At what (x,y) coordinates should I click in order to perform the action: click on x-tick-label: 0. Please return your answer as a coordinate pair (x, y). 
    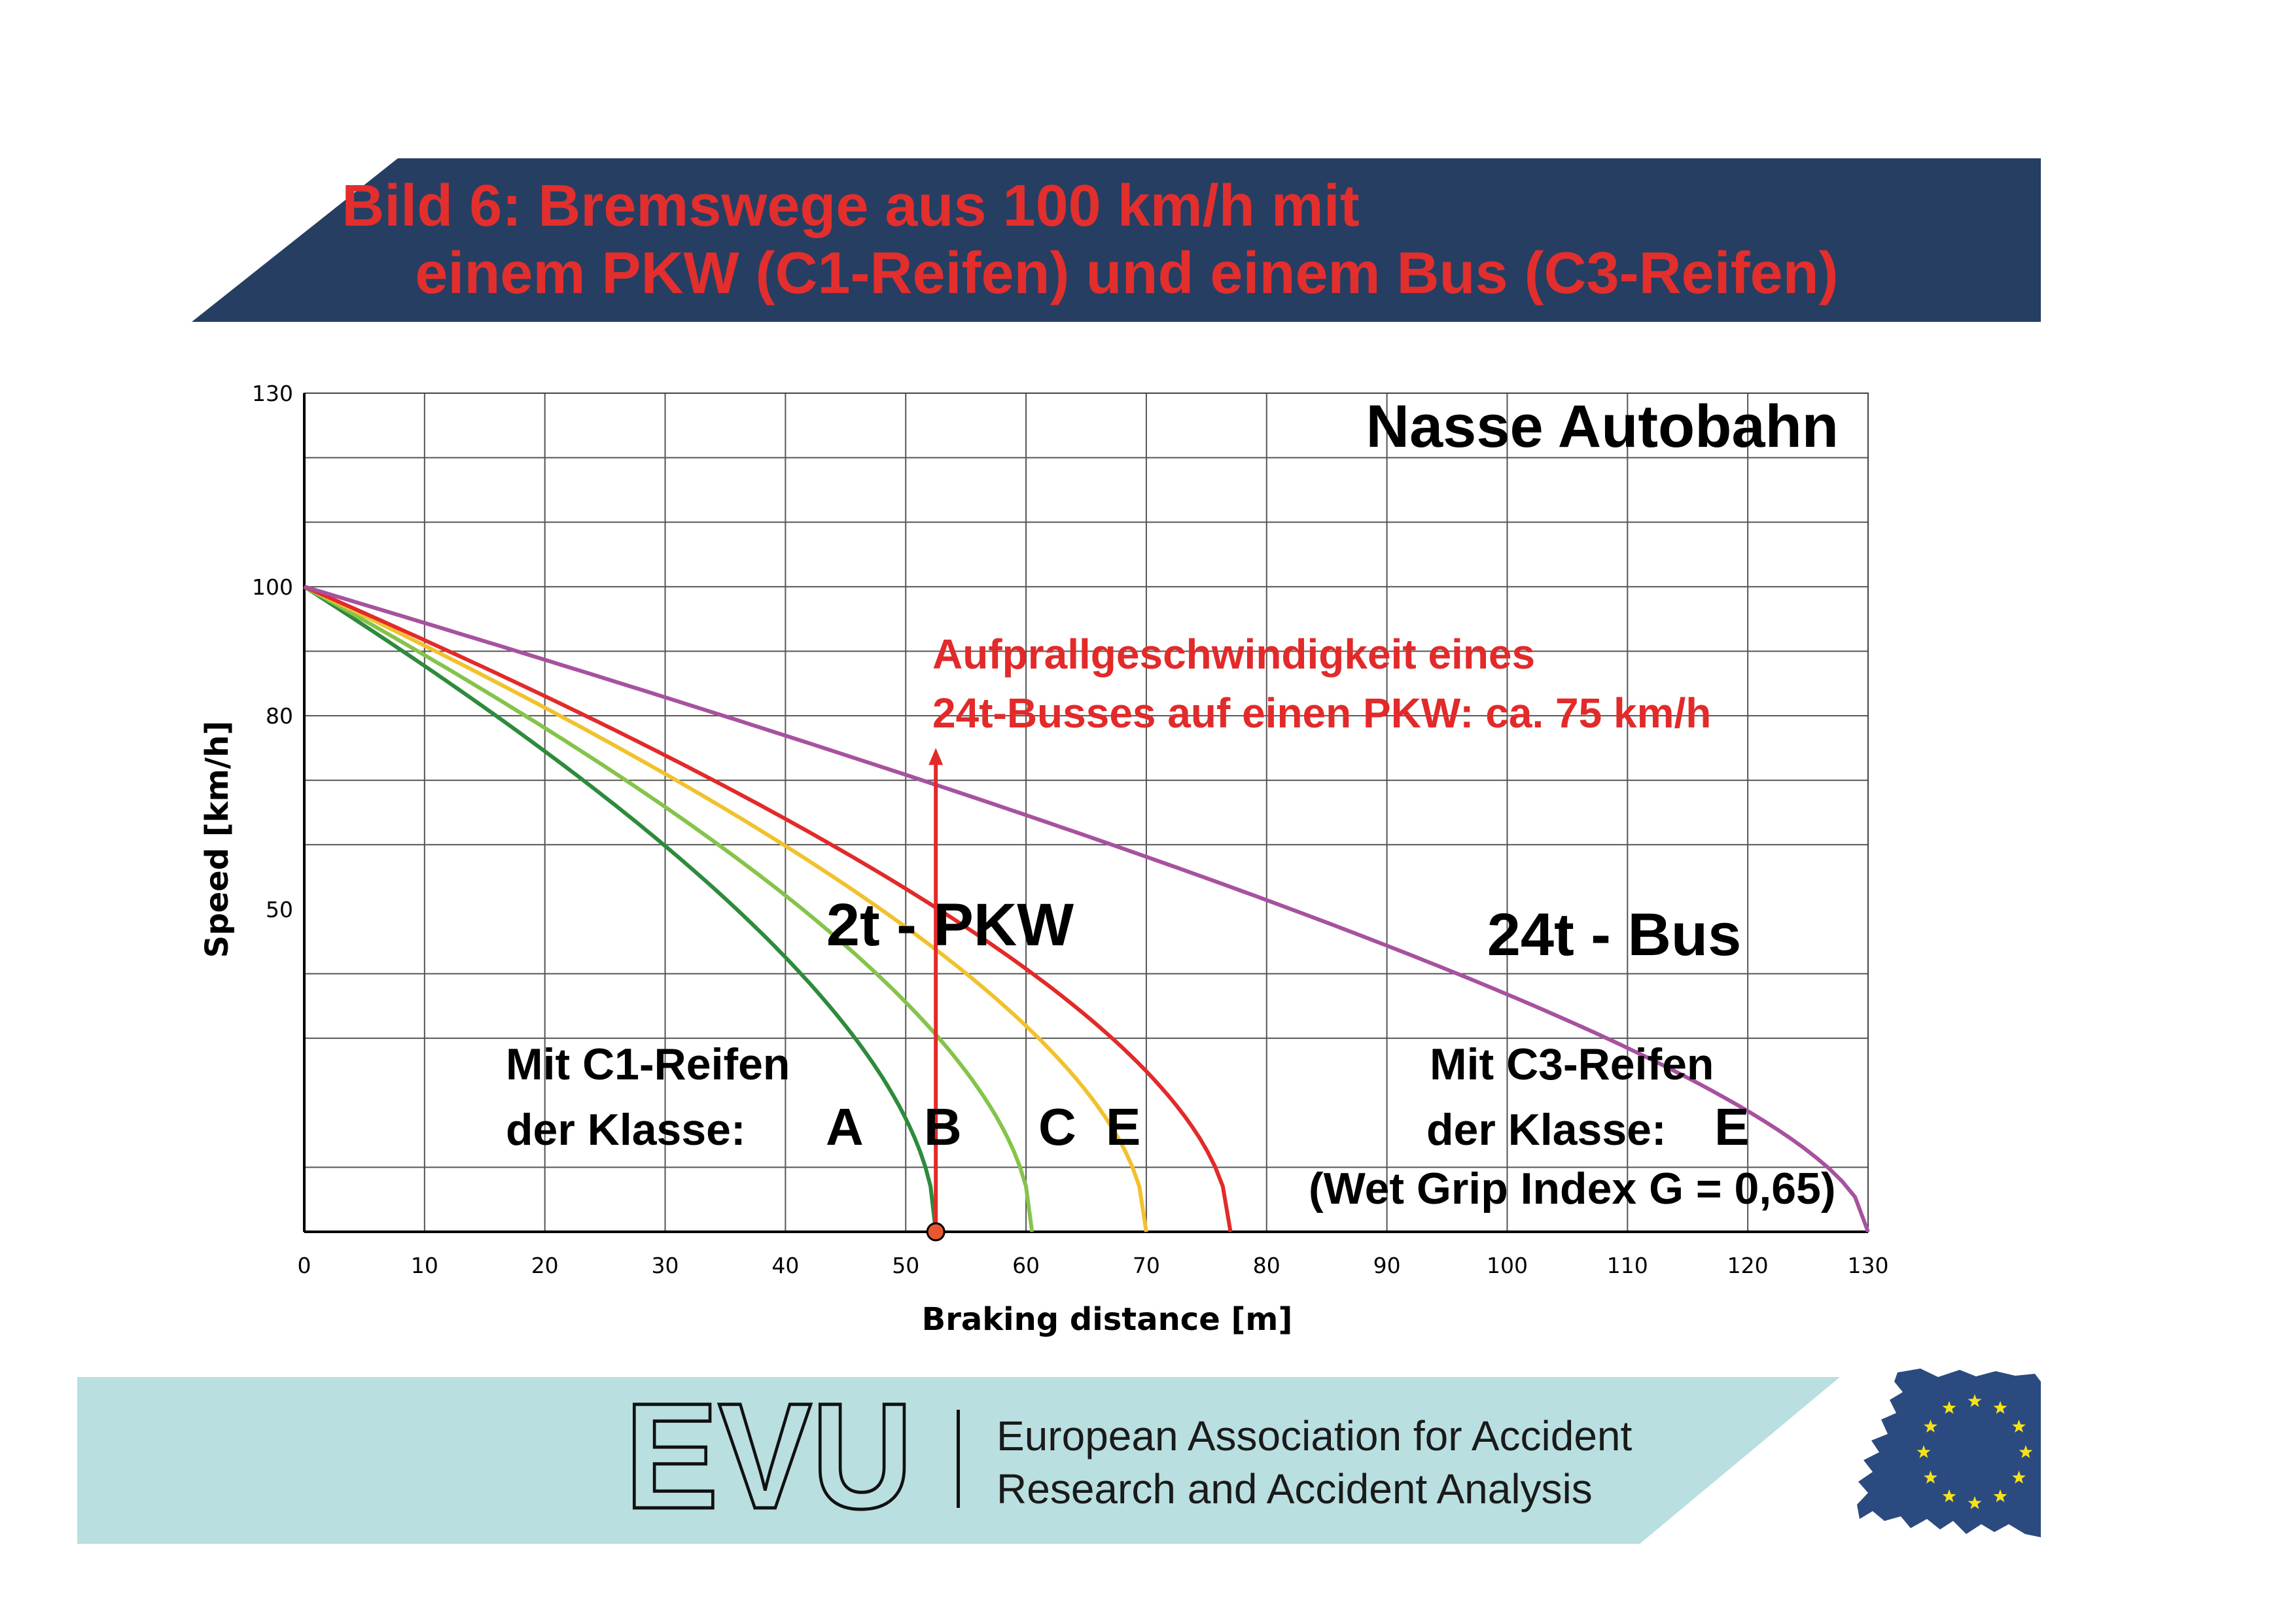
    Looking at the image, I should click on (304, 1266).